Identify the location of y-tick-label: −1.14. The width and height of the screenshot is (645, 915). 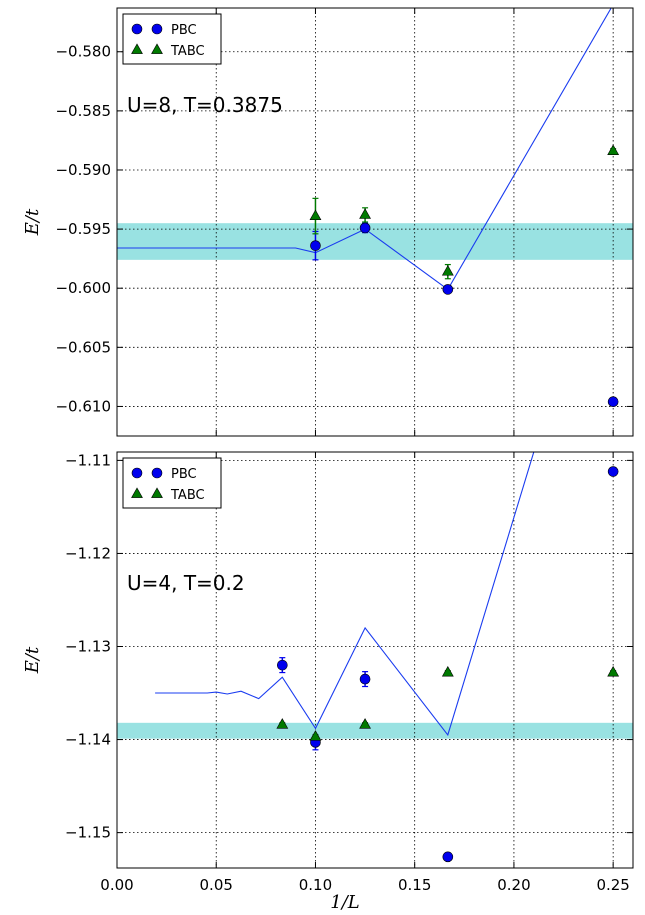
(88, 740).